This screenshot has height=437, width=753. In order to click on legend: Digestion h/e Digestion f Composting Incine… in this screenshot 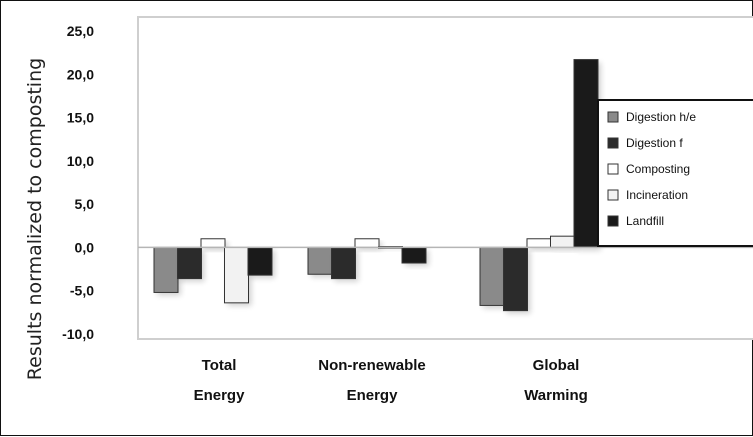, I will do `click(675, 173)`.